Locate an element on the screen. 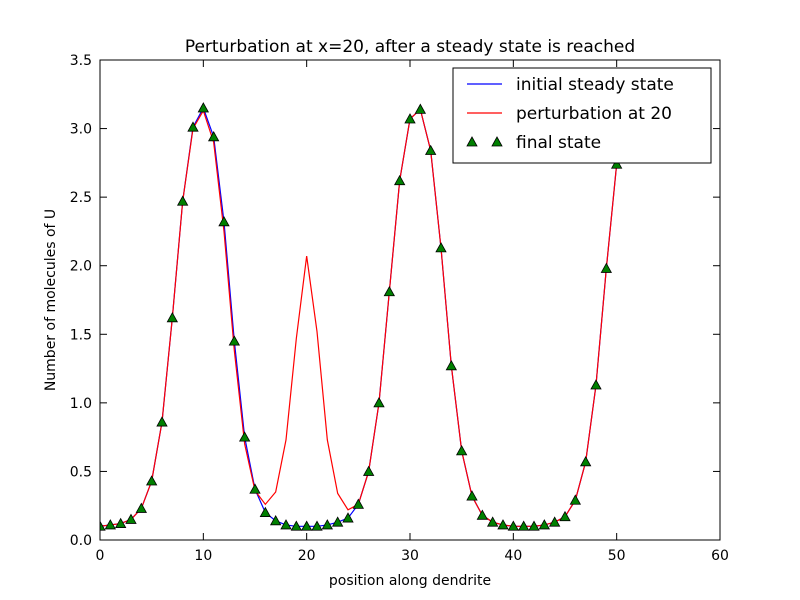  y-tick-label: 2.0 is located at coordinates (81, 267).